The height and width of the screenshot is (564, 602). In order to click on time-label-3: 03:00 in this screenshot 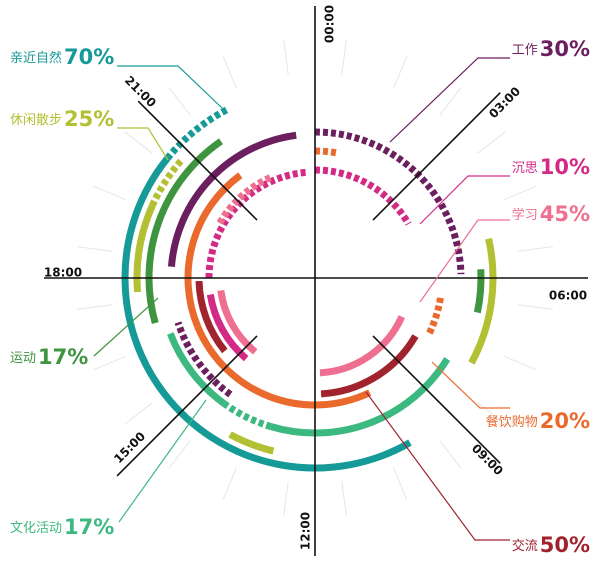, I will do `click(504, 102)`.